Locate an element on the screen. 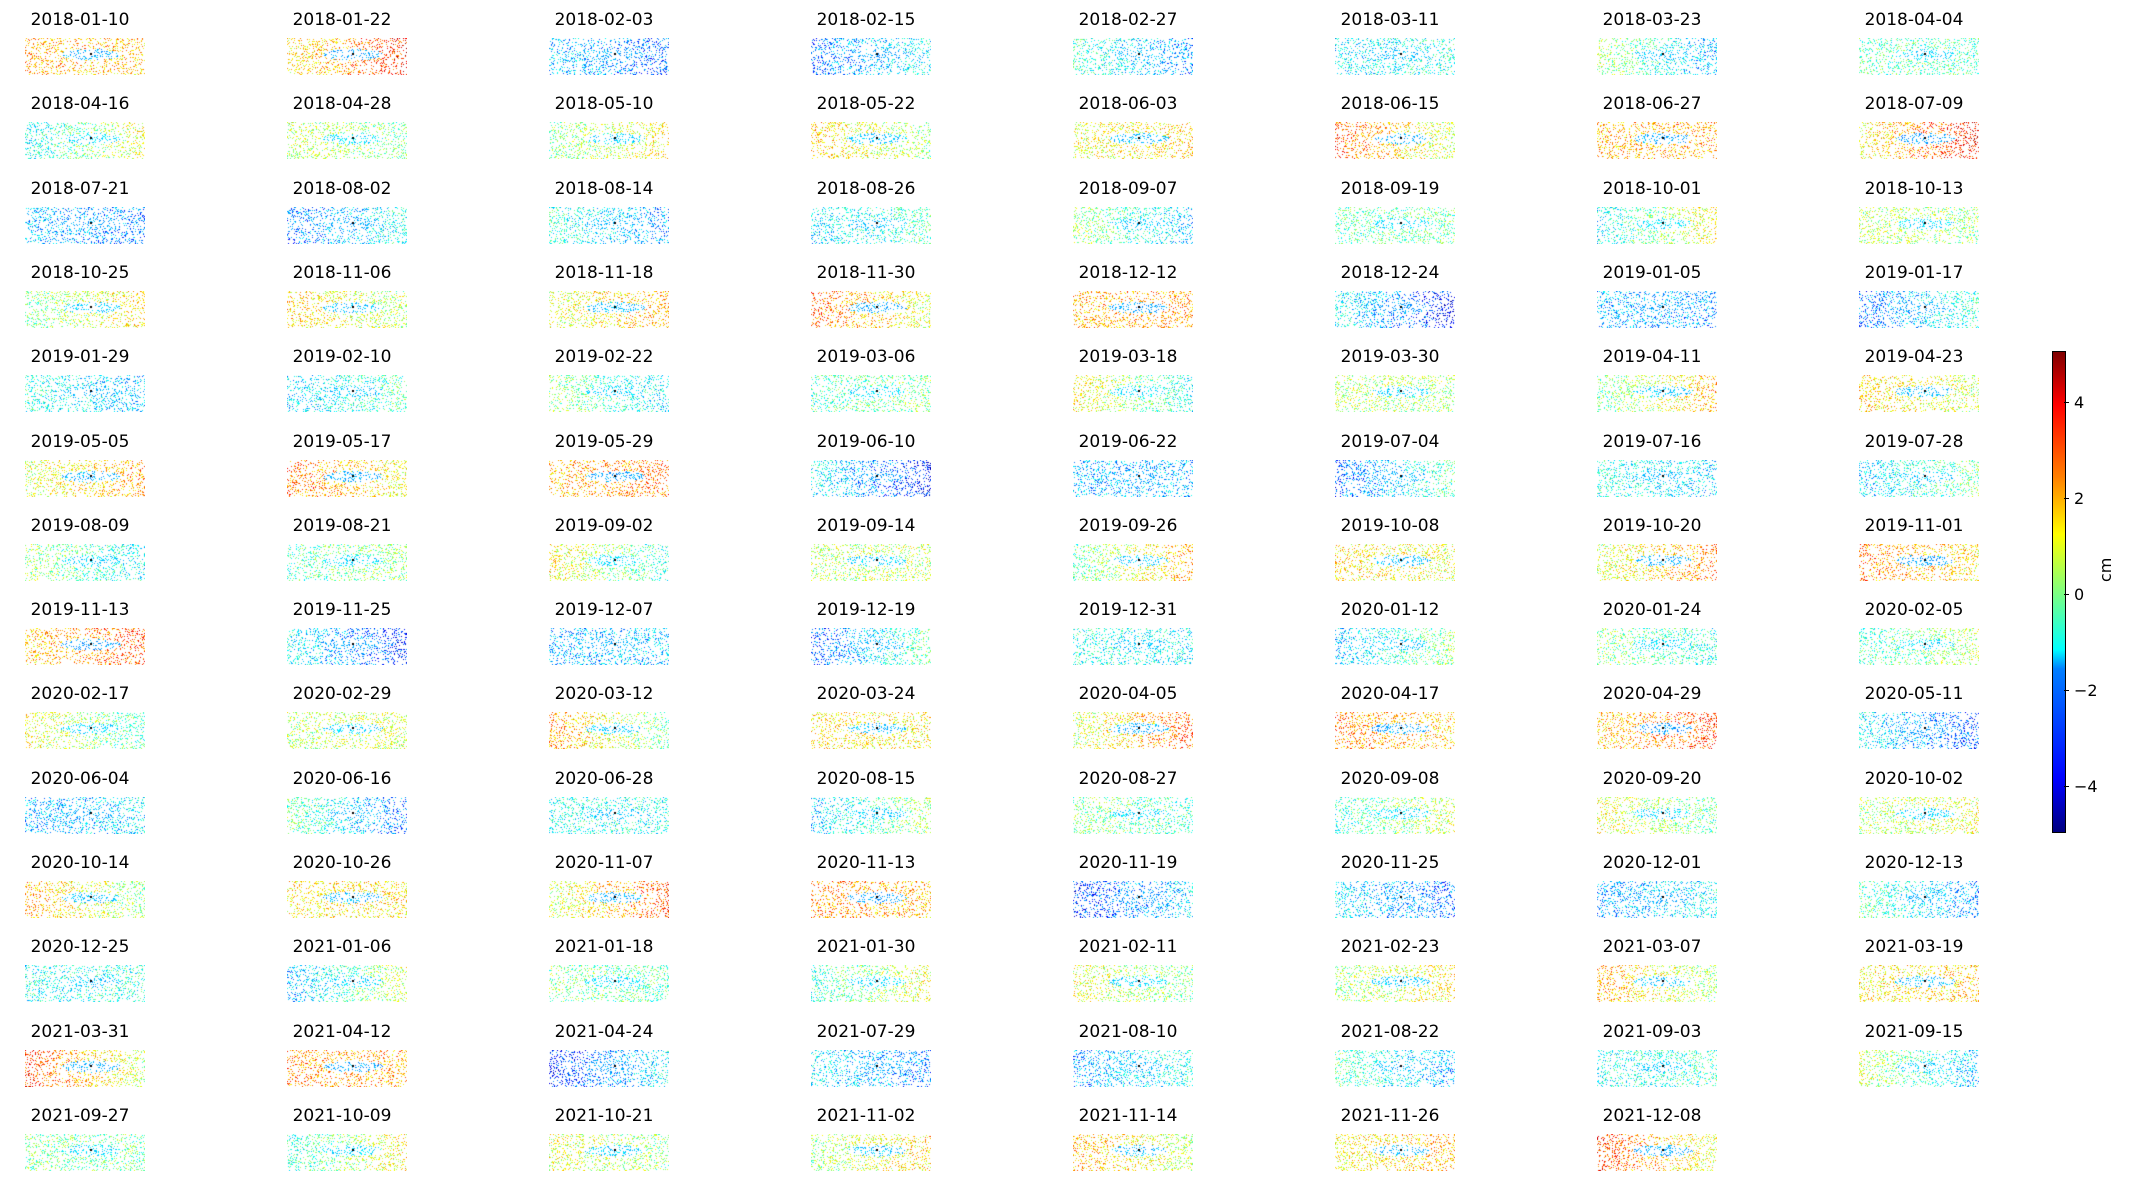 Image resolution: width=2134 pixels, height=1184 pixels. panel-date-title: 2021-08-22 is located at coordinates (1390, 1031).